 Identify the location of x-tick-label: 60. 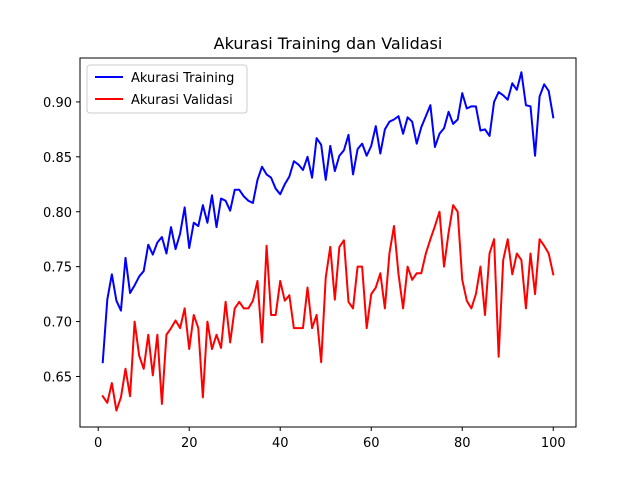
(371, 443).